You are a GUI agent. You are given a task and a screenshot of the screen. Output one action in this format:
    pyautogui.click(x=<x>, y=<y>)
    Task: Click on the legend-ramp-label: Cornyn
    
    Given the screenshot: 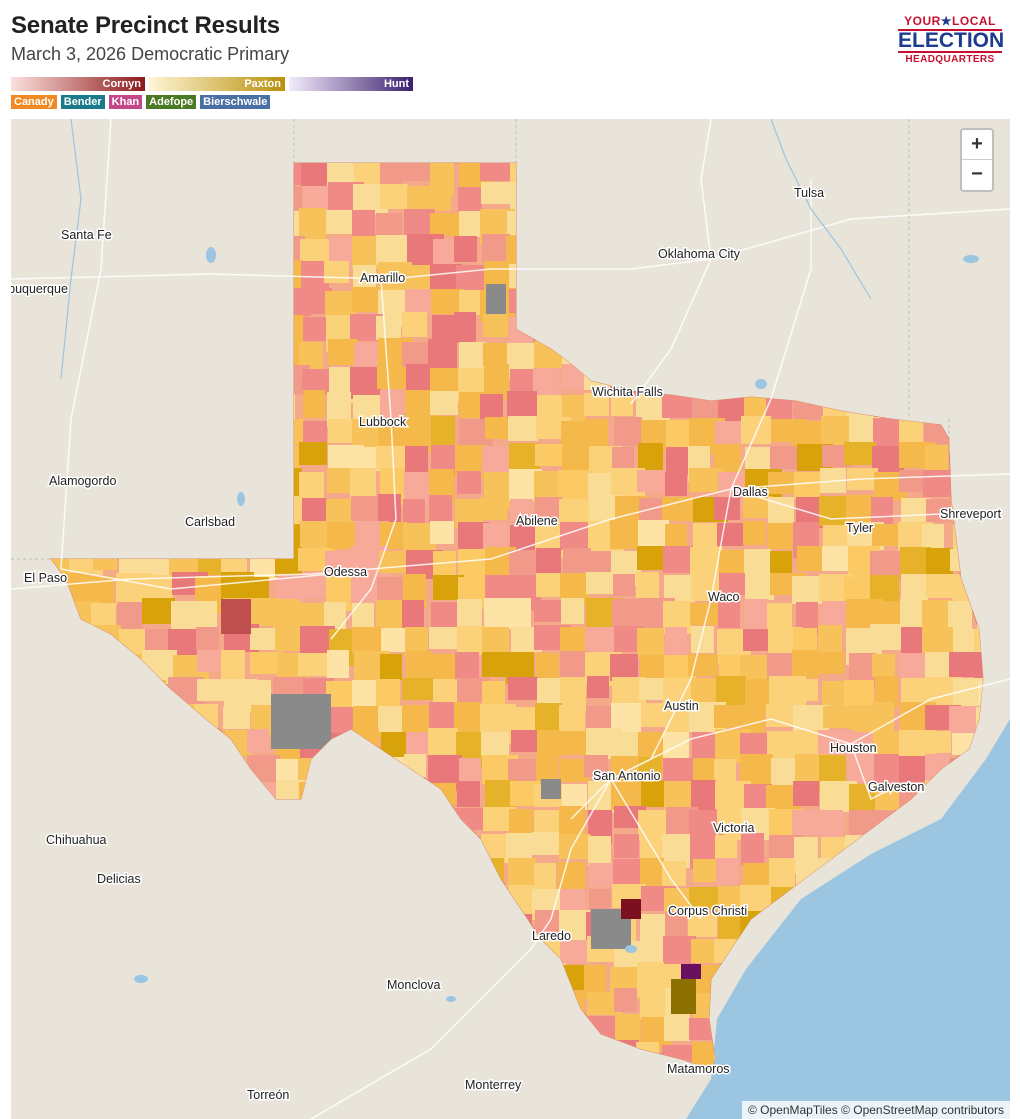 What is the action you would take?
    pyautogui.click(x=122, y=84)
    